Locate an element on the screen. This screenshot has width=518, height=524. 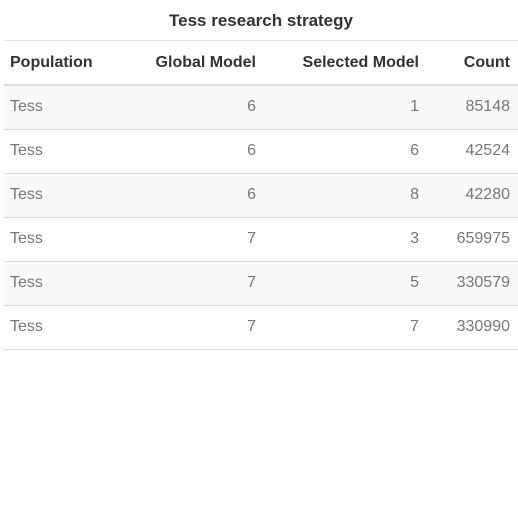
table-title: Tess research strategy is located at coordinates (261, 20).